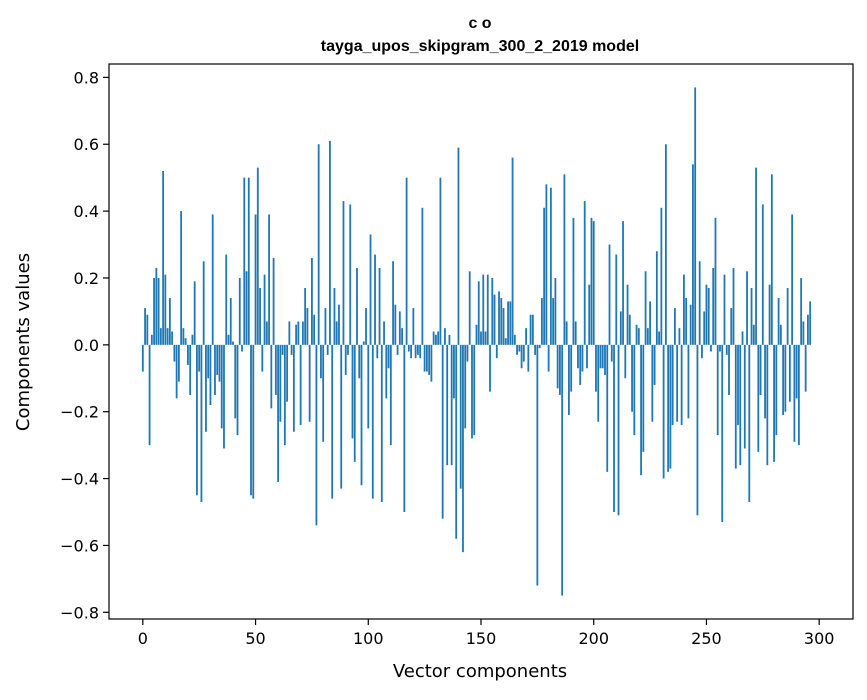 Image resolution: width=867 pixels, height=700 pixels. What do you see at coordinates (479, 23) in the screenshot?
I see `chart-title: c o` at bounding box center [479, 23].